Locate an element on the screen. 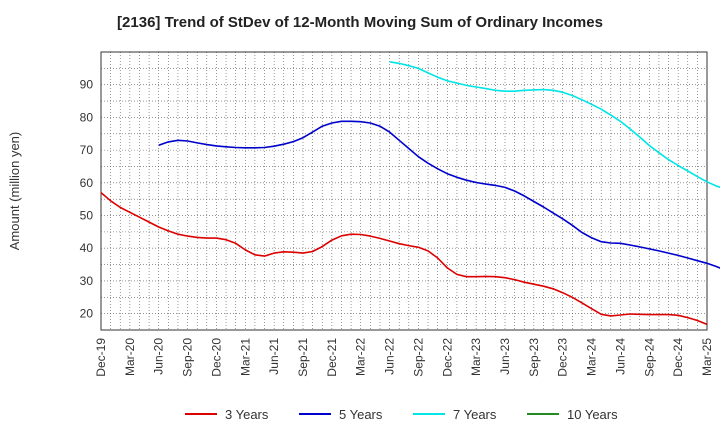  x-tick-label: Jun-23 is located at coordinates (505, 356).